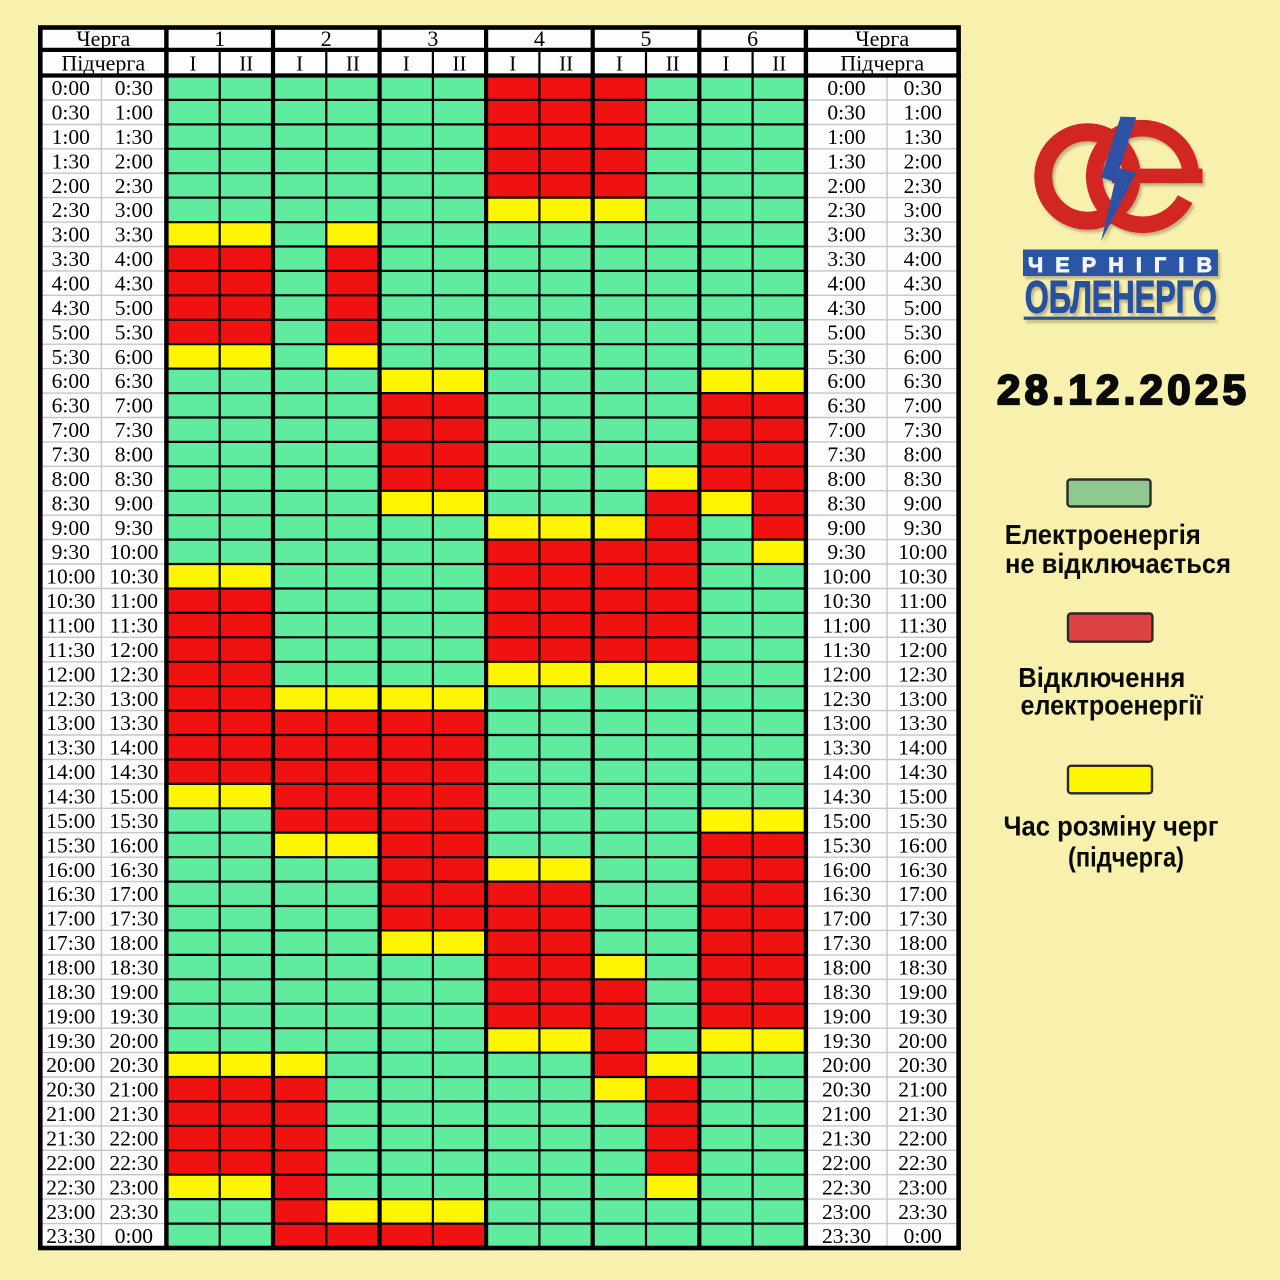  I want to click on svg-text: 7:00, so click(846, 430).